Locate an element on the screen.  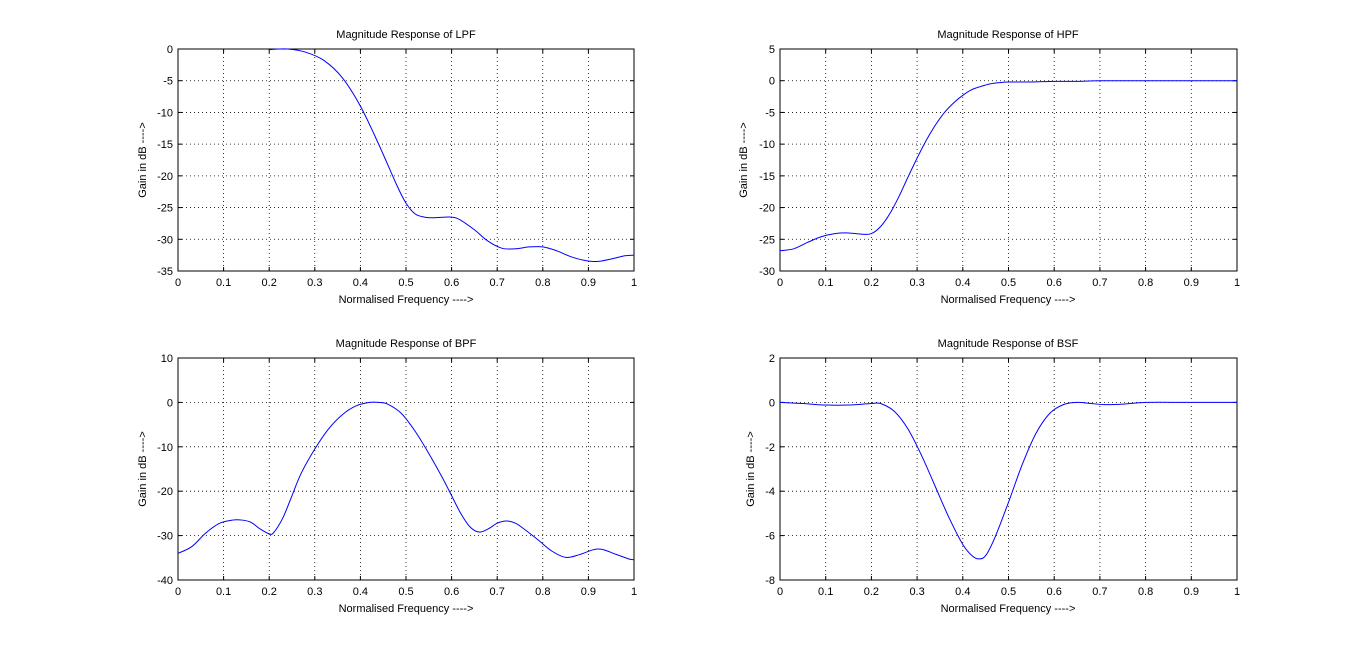
lpf-y-tick-label: 0 is located at coordinates (170, 50).